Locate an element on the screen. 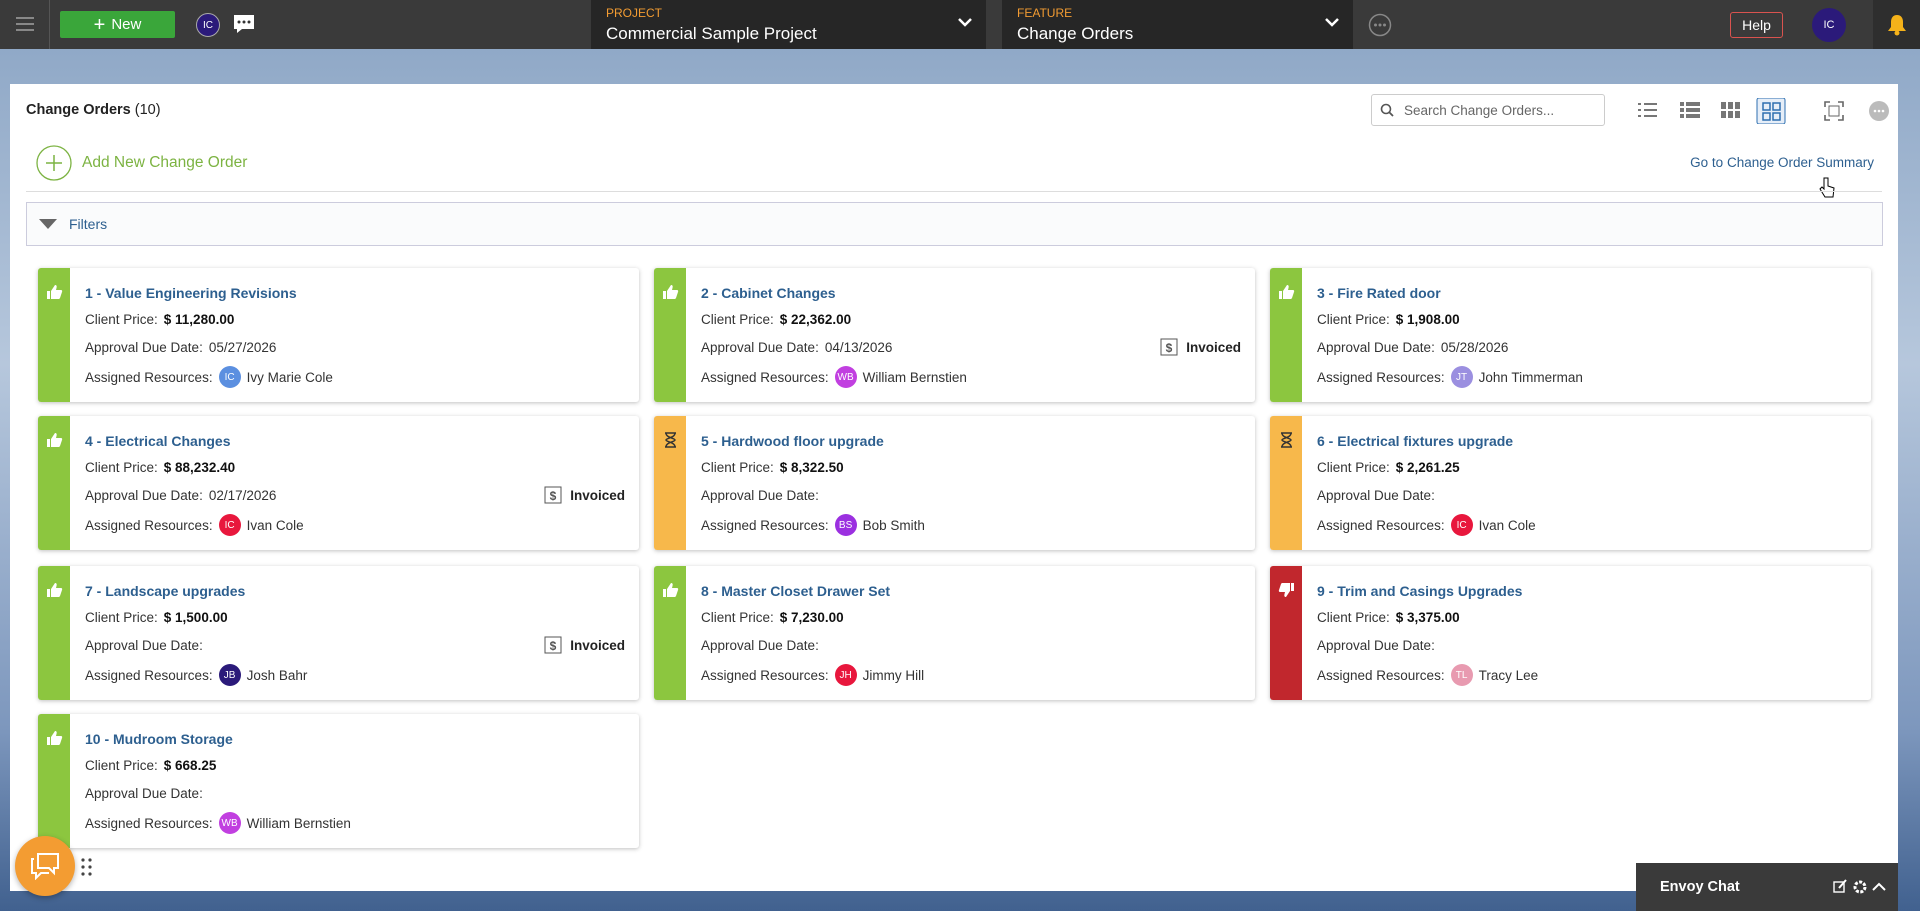 This screenshot has width=1920, height=911. drag-handle is located at coordinates (87, 867).